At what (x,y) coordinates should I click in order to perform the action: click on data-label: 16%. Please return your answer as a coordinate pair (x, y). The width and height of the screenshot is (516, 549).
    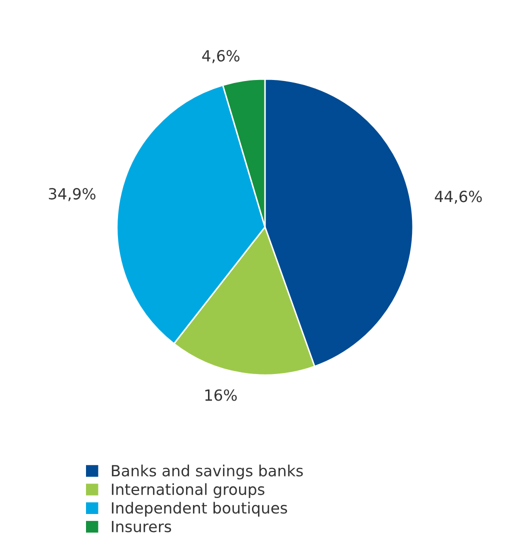
    Looking at the image, I should click on (221, 395).